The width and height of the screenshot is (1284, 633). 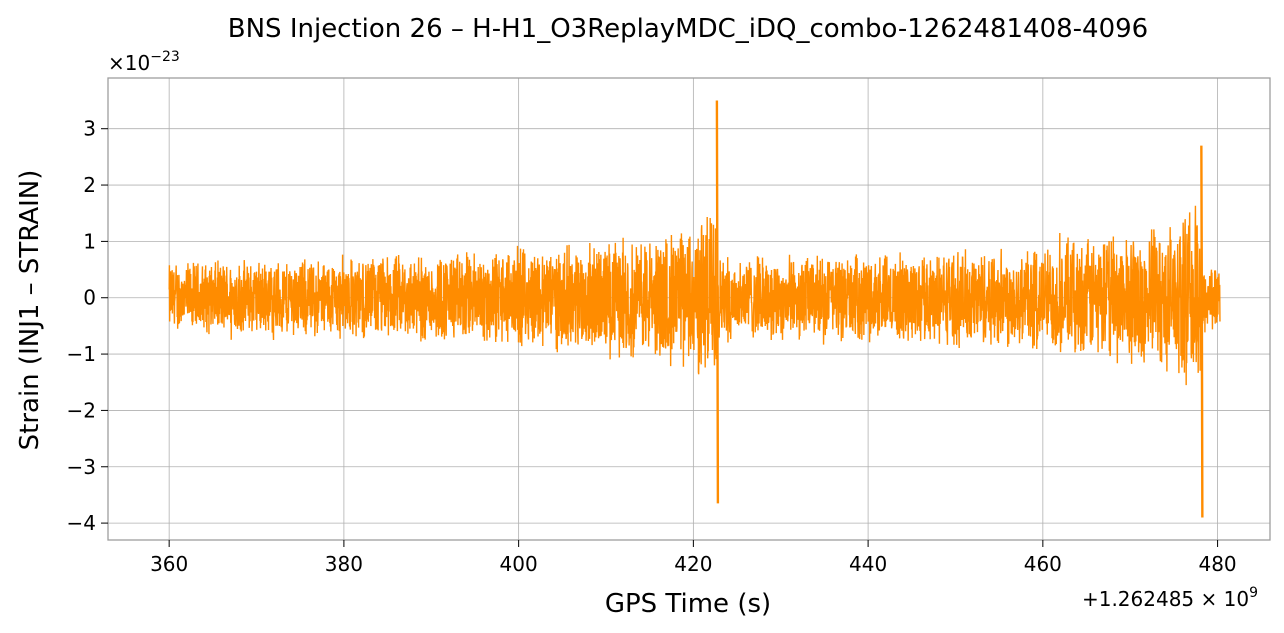 I want to click on y-axis-label: Strain (INJ1 – STRAIN), so click(x=30, y=310).